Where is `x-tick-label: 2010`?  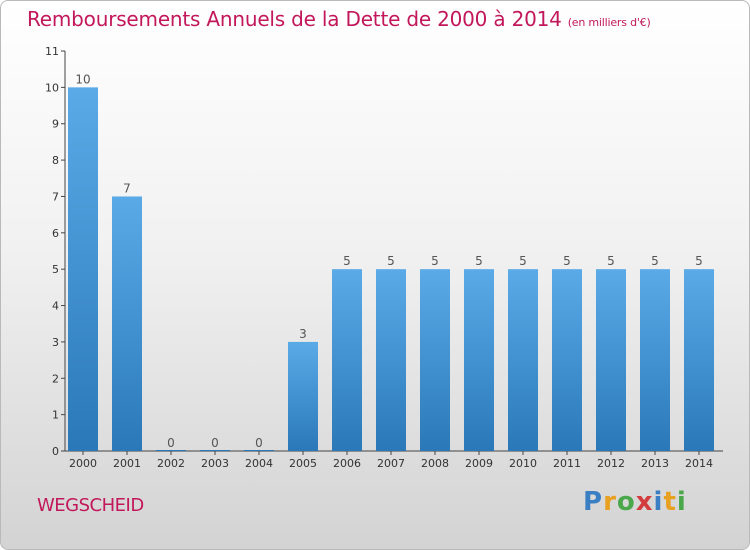
x-tick-label: 2010 is located at coordinates (523, 463).